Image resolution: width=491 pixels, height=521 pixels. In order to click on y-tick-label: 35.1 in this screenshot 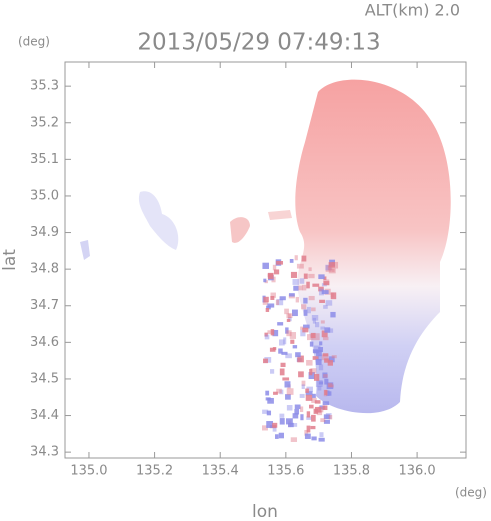, I will do `click(44, 159)`.